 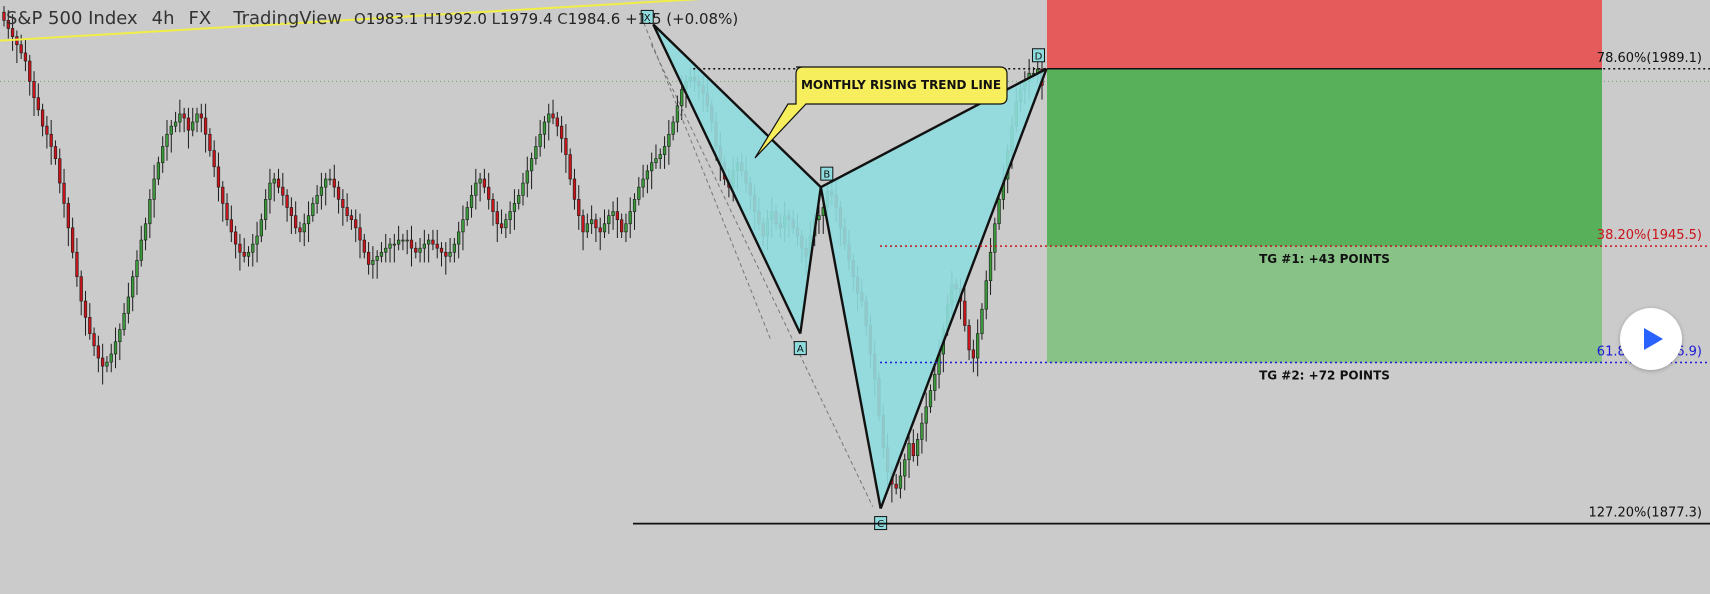 I want to click on pattern-ratio-line, so click(x=762, y=275).